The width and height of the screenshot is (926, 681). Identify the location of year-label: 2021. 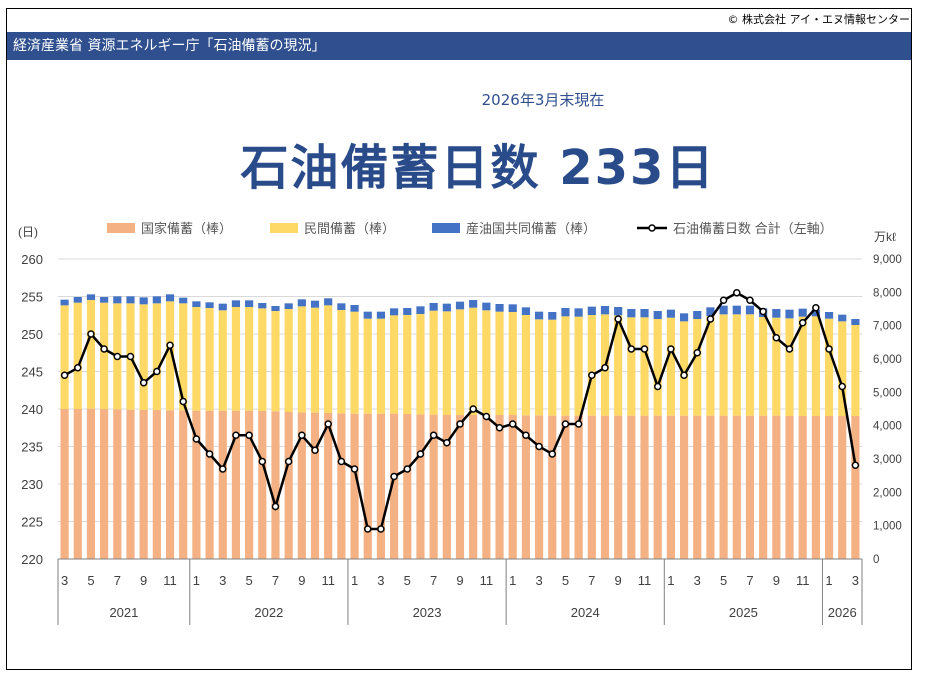
(123, 612).